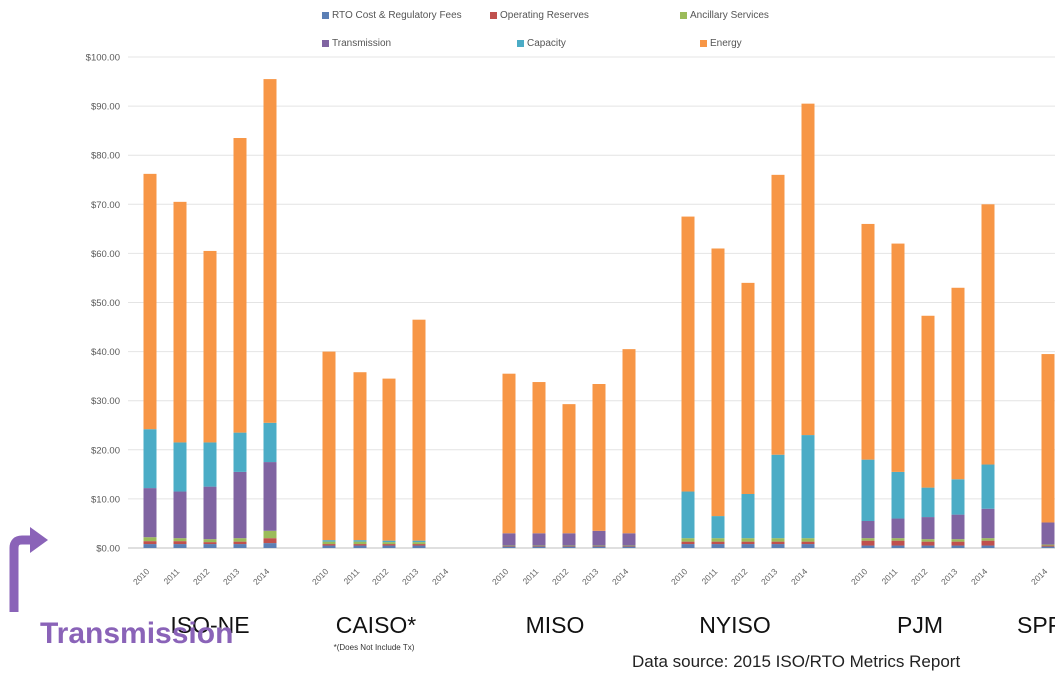 The height and width of the screenshot is (687, 1055). I want to click on legend-item-rto-fees: RTO Cost & Regulatory Fees, so click(392, 15).